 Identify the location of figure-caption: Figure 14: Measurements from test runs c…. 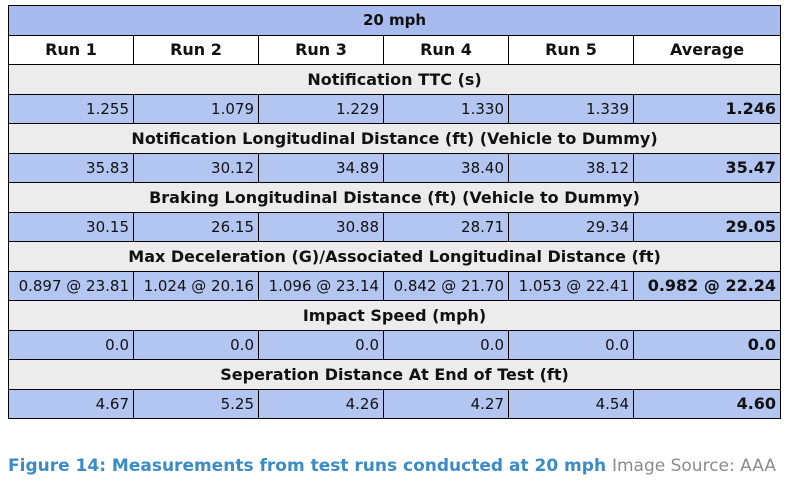
(307, 466).